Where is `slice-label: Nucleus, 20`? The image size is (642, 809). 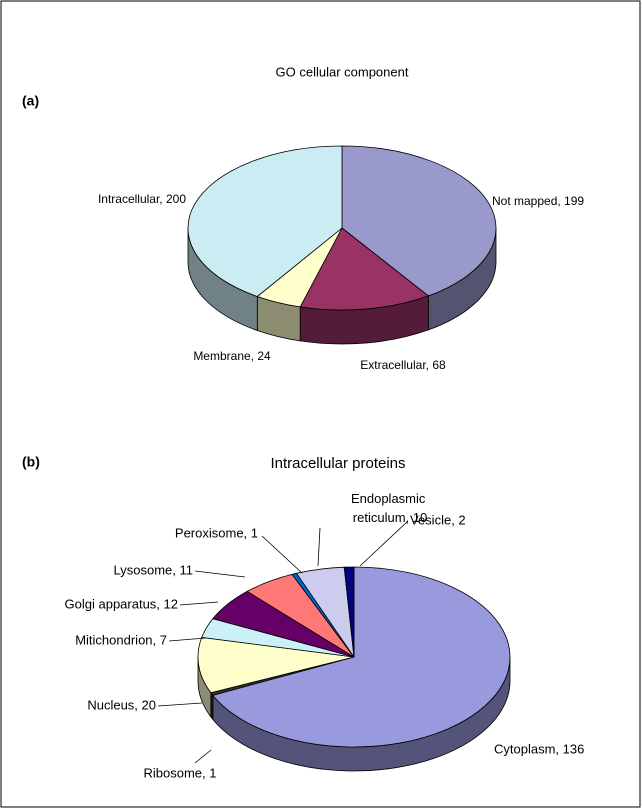 slice-label: Nucleus, 20 is located at coordinates (121, 704).